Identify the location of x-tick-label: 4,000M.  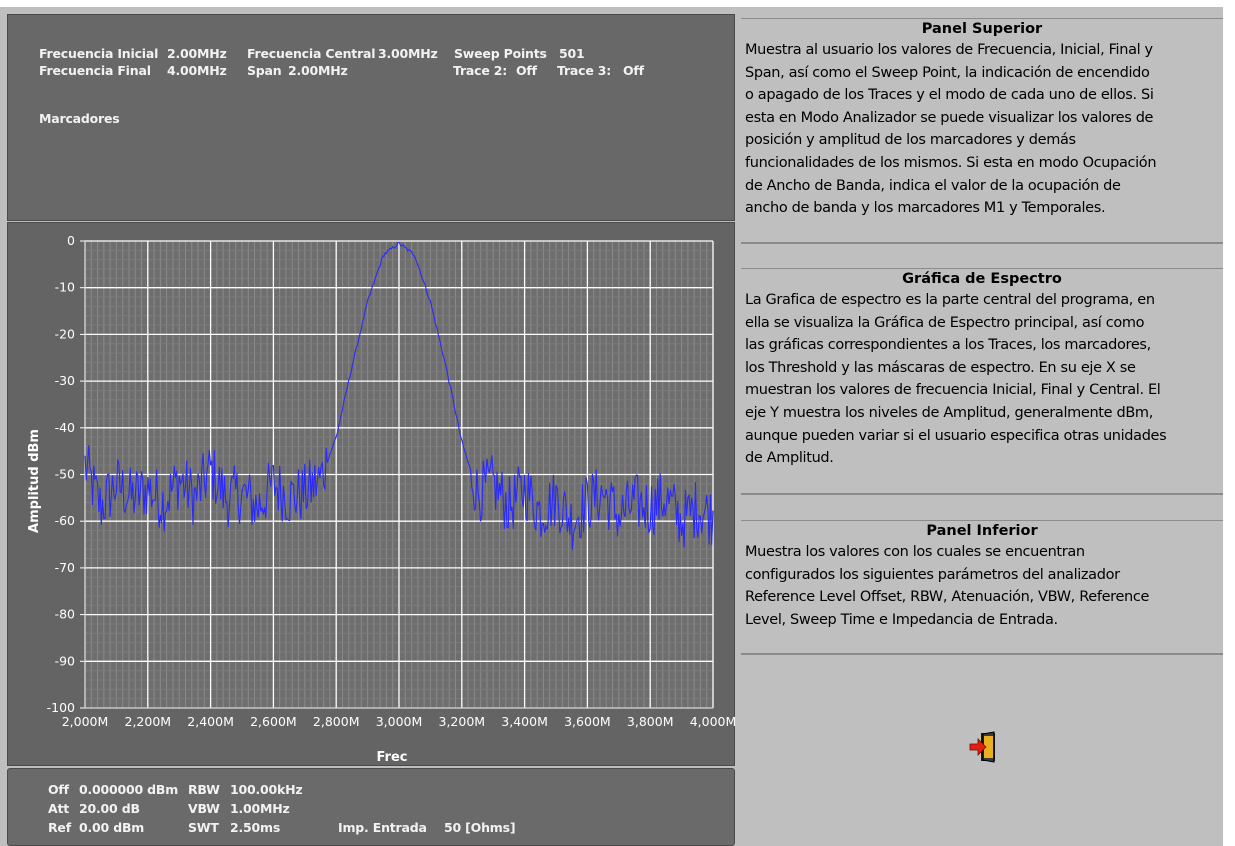
(713, 721).